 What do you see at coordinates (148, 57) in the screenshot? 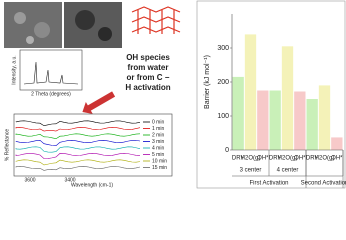
I see `note-line: OH species` at bounding box center [148, 57].